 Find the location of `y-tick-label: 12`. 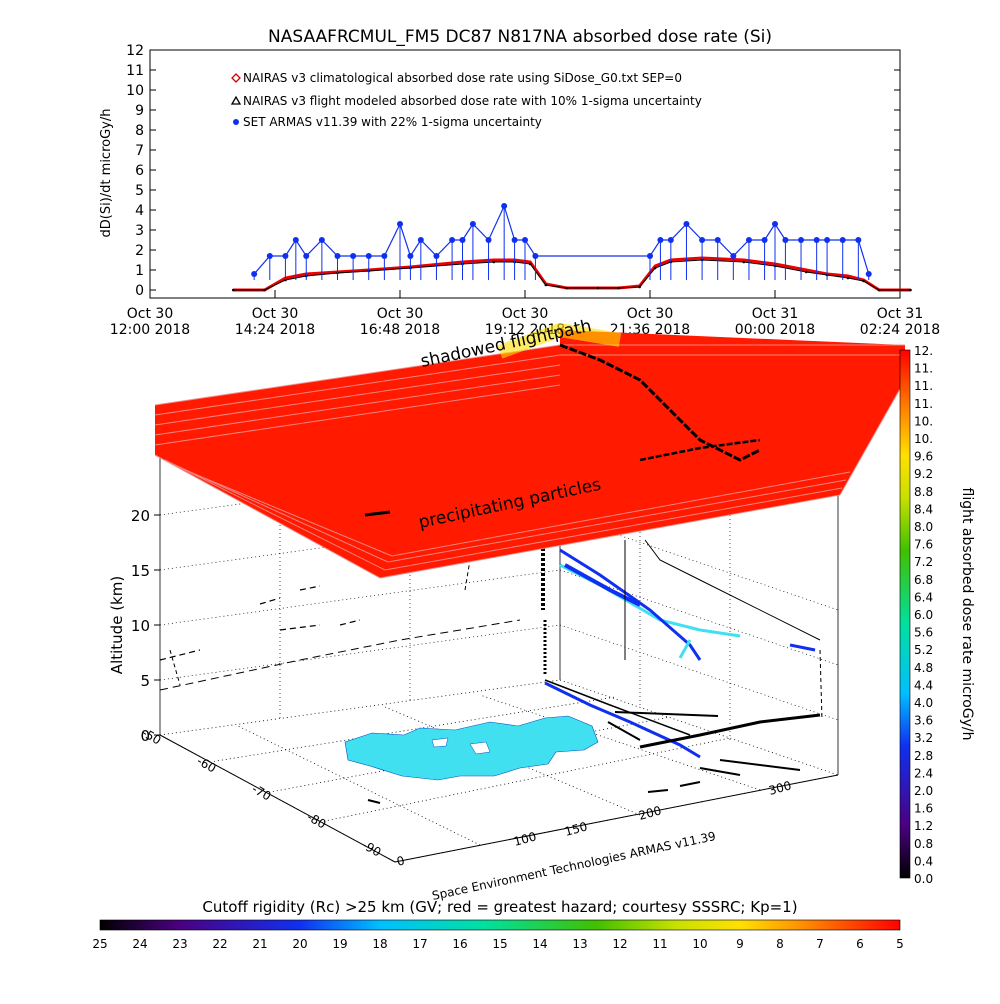

y-tick-label: 12 is located at coordinates (135, 51).